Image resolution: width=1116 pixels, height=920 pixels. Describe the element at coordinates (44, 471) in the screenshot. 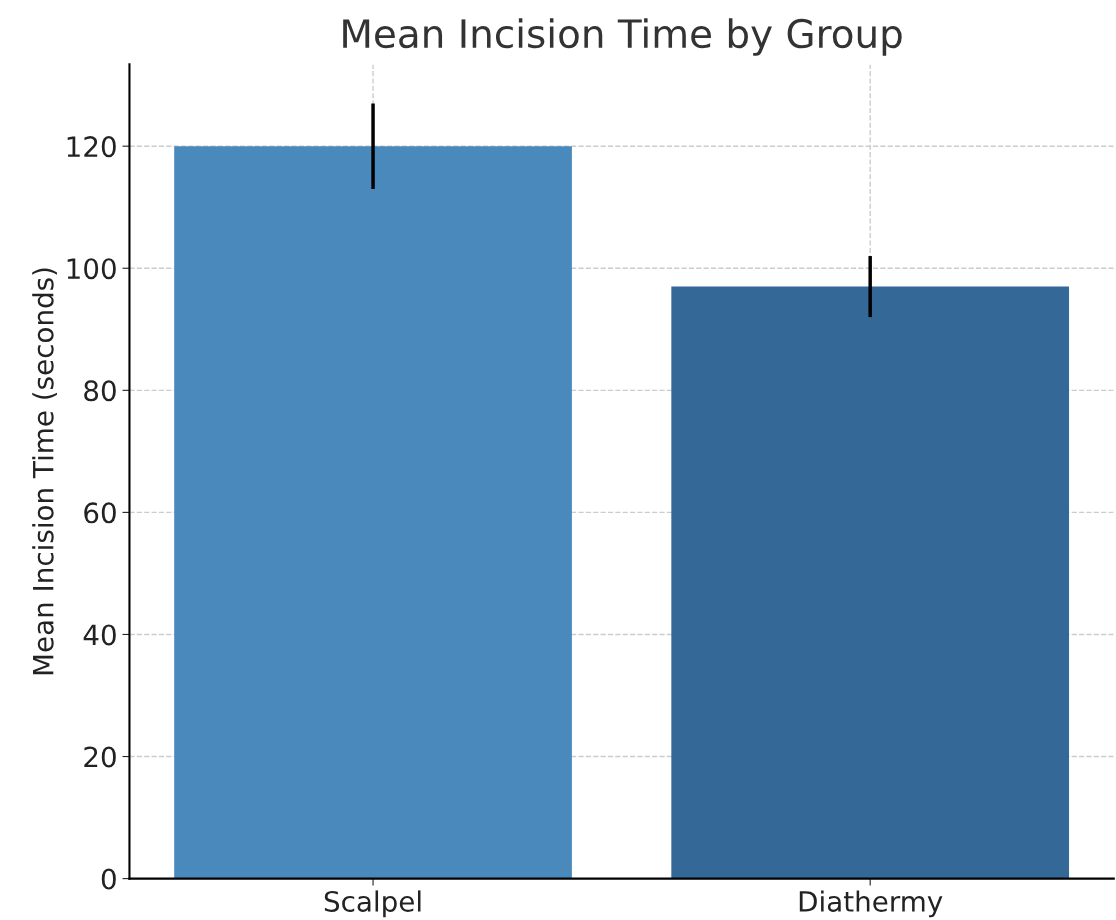

I see `y-axis-title: Mean Incision Time (seconds)` at that location.